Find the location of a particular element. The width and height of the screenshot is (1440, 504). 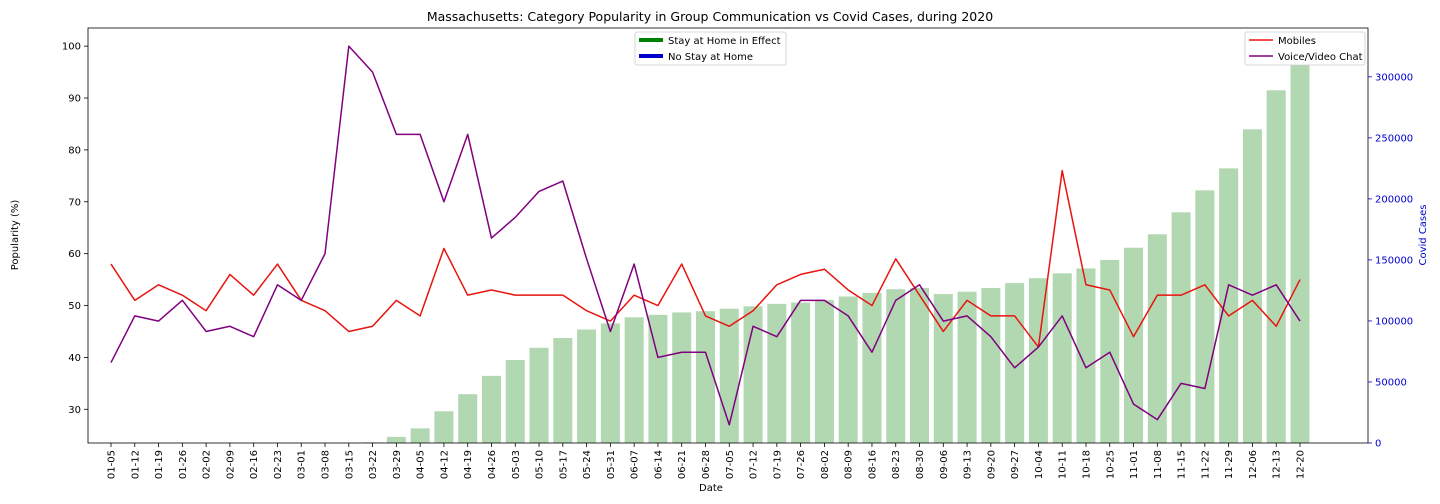

y-tick-label: 40 is located at coordinates (74, 358).